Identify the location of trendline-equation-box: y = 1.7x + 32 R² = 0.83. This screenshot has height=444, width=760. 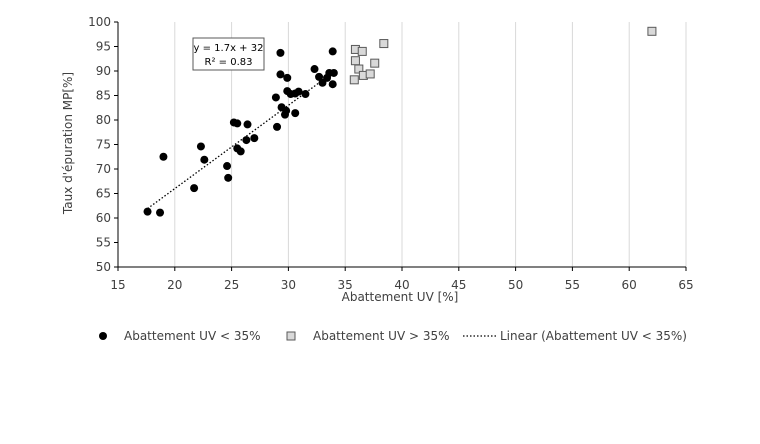
(228, 54).